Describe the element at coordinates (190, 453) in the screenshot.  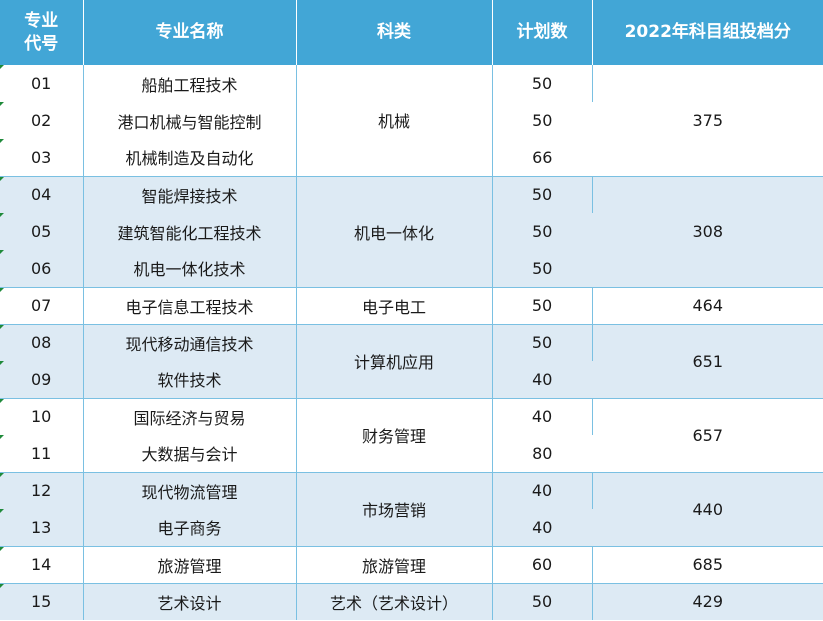
I see `cell-name: 大数据与会计` at that location.